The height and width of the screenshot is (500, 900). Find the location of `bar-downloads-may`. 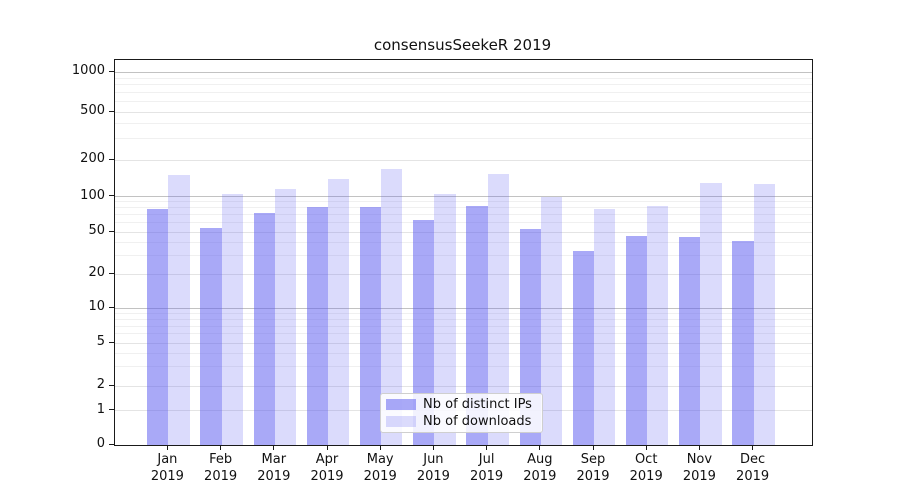

bar-downloads-may is located at coordinates (392, 306).